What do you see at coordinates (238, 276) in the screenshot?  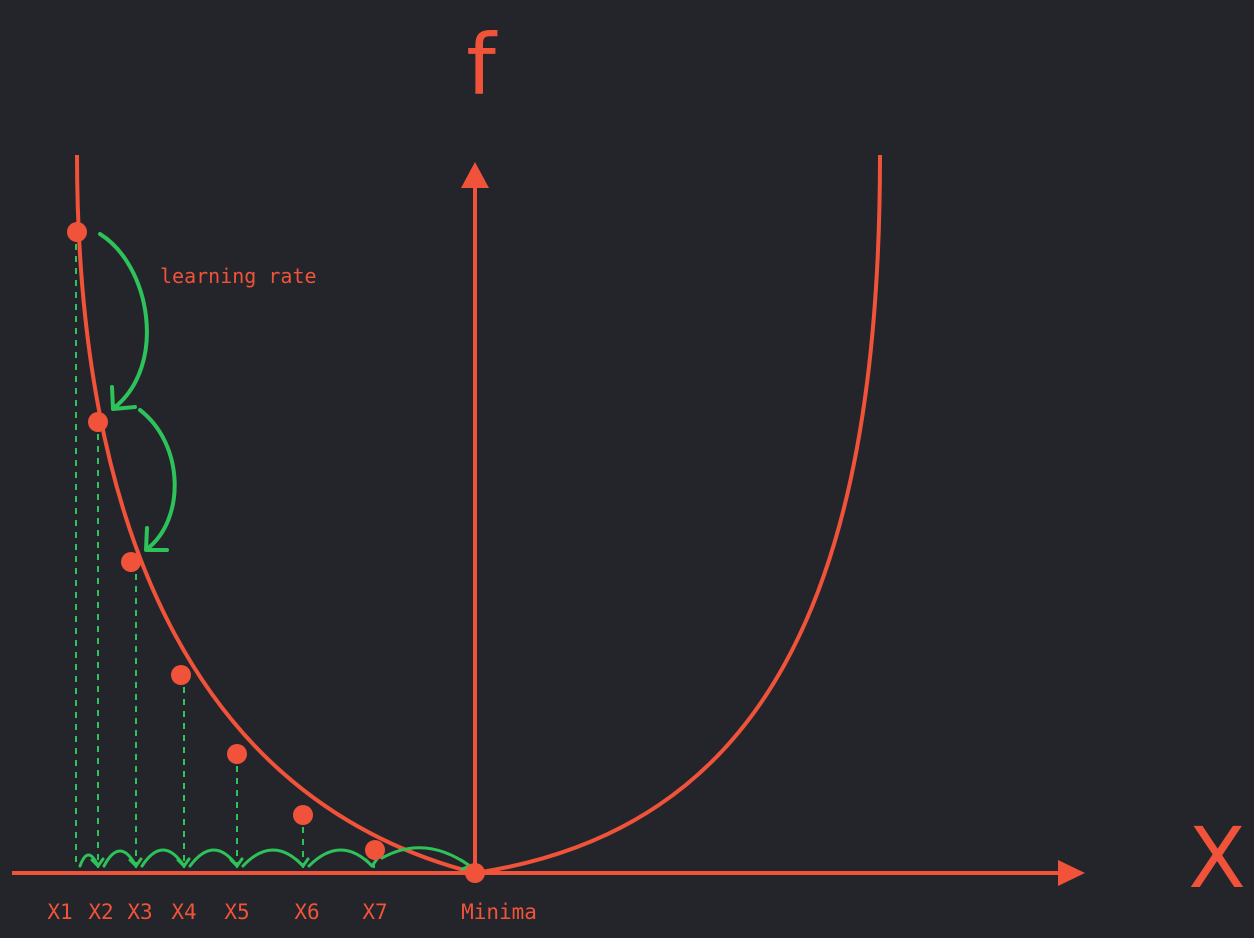 I see `learning-rate-label: learning rate` at bounding box center [238, 276].